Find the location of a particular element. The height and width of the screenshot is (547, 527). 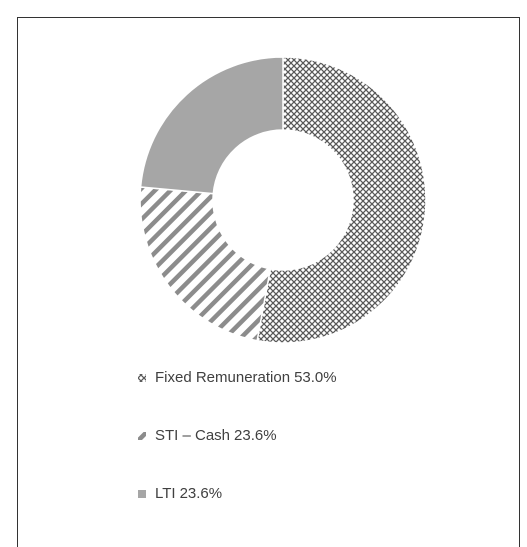

legend-entry: LTI 23.6% is located at coordinates (188, 493).